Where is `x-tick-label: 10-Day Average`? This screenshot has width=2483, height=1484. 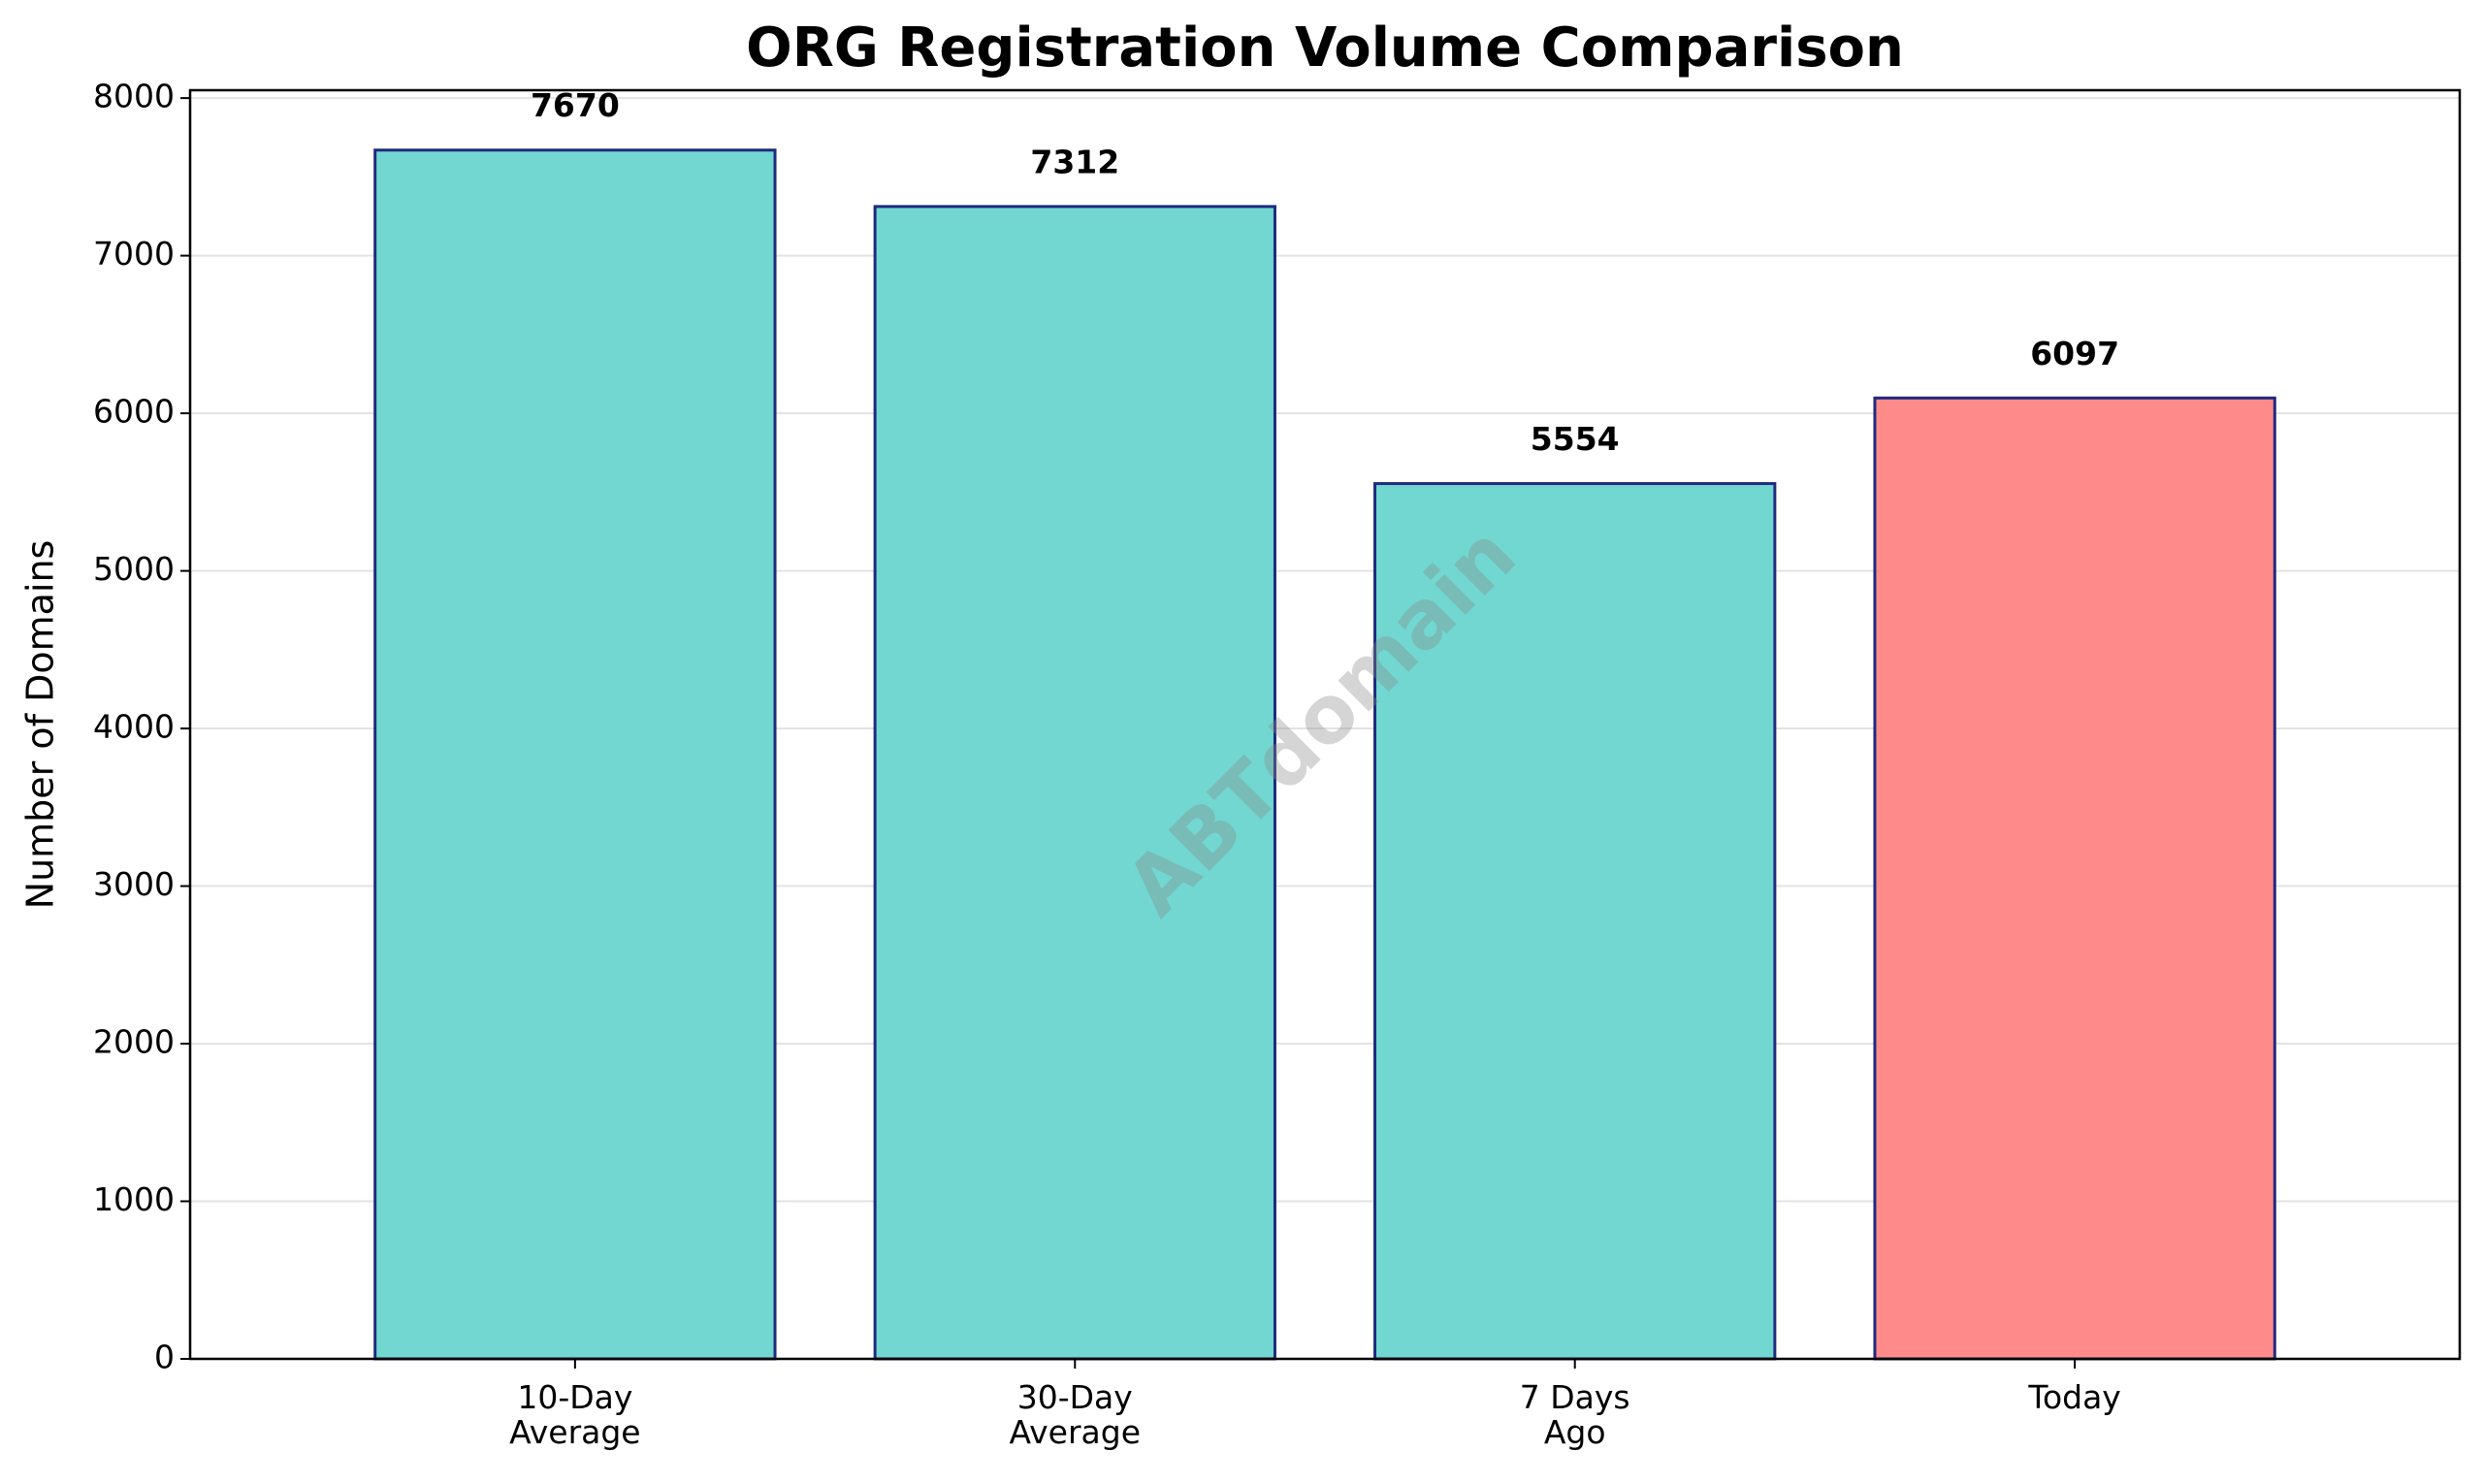 x-tick-label: 10-Day Average is located at coordinates (575, 1415).